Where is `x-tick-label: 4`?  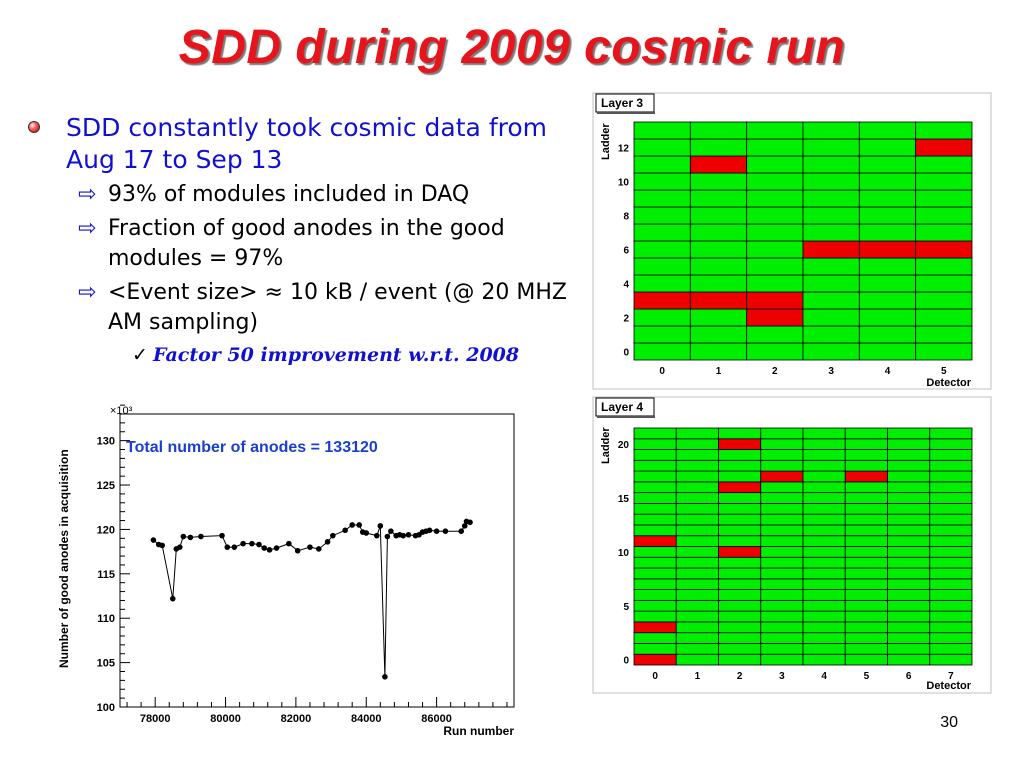 x-tick-label: 4 is located at coordinates (824, 676).